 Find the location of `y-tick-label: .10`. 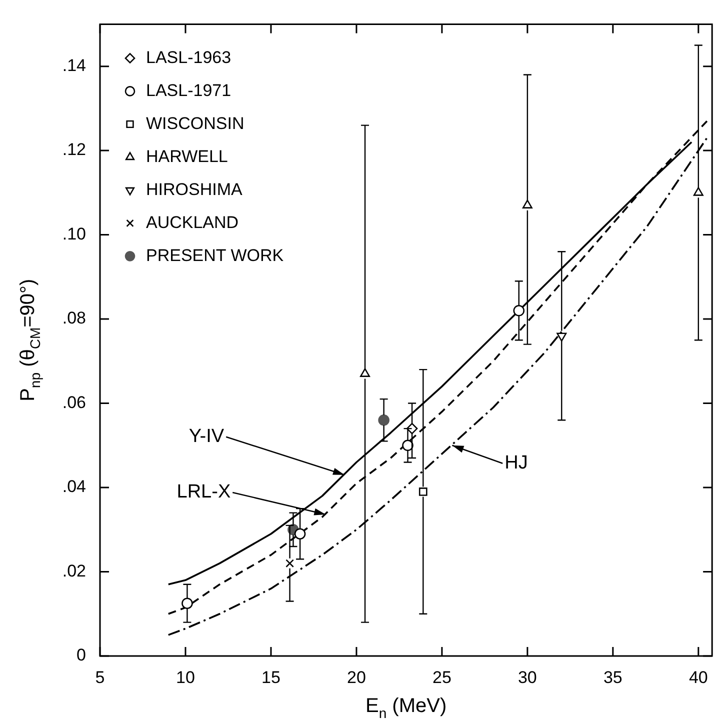

y-tick-label: .10 is located at coordinates (74, 234).